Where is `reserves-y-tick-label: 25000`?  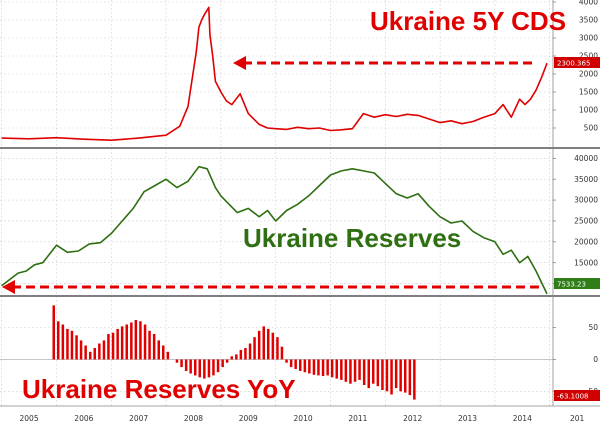
reserves-y-tick-label: 25000 is located at coordinates (586, 221).